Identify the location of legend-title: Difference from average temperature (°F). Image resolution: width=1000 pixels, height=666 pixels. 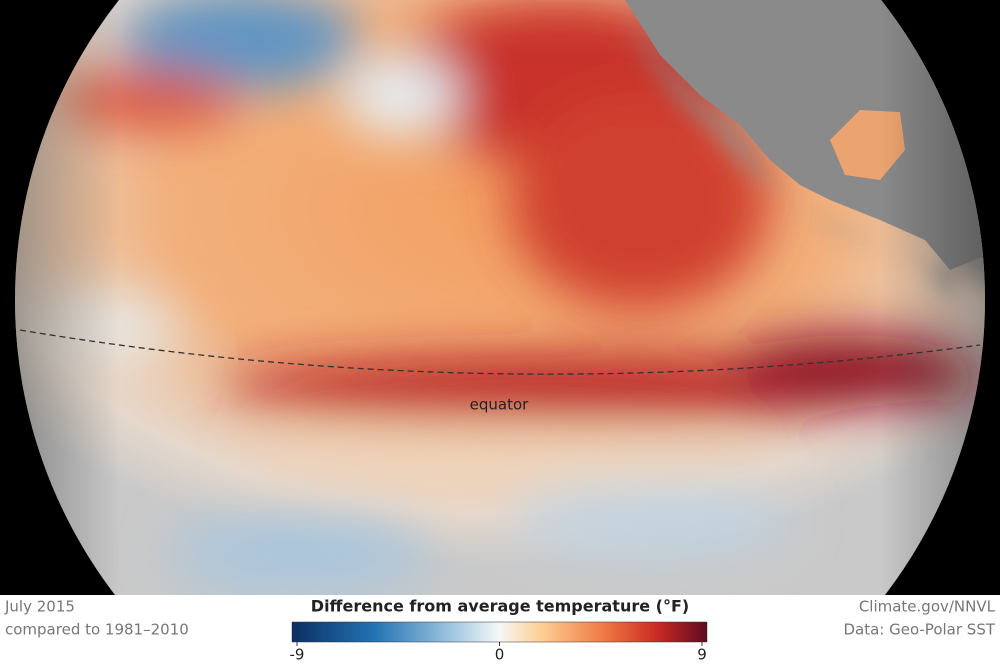
(500, 606).